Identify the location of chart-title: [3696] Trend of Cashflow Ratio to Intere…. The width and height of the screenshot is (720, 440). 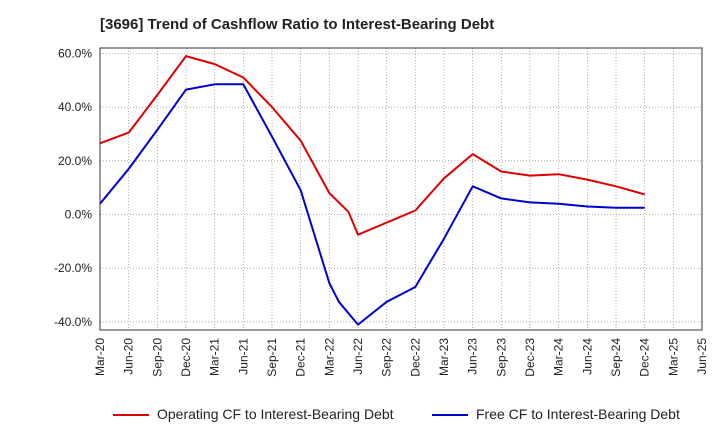
(297, 24).